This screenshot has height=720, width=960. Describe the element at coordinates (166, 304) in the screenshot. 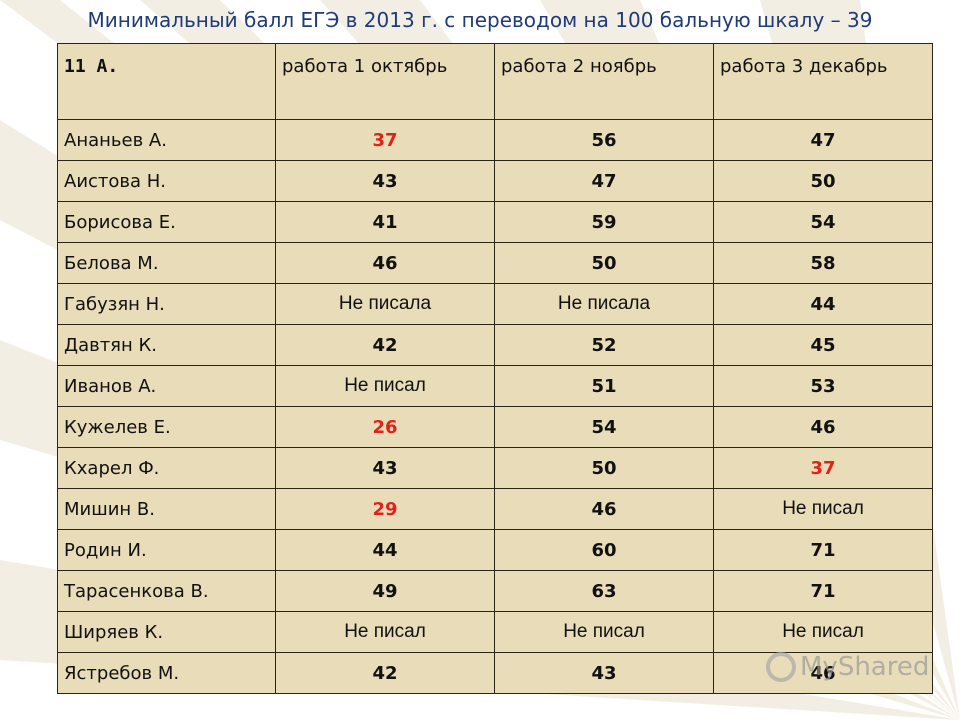

I see `student-name: Габузян Н.` at that location.